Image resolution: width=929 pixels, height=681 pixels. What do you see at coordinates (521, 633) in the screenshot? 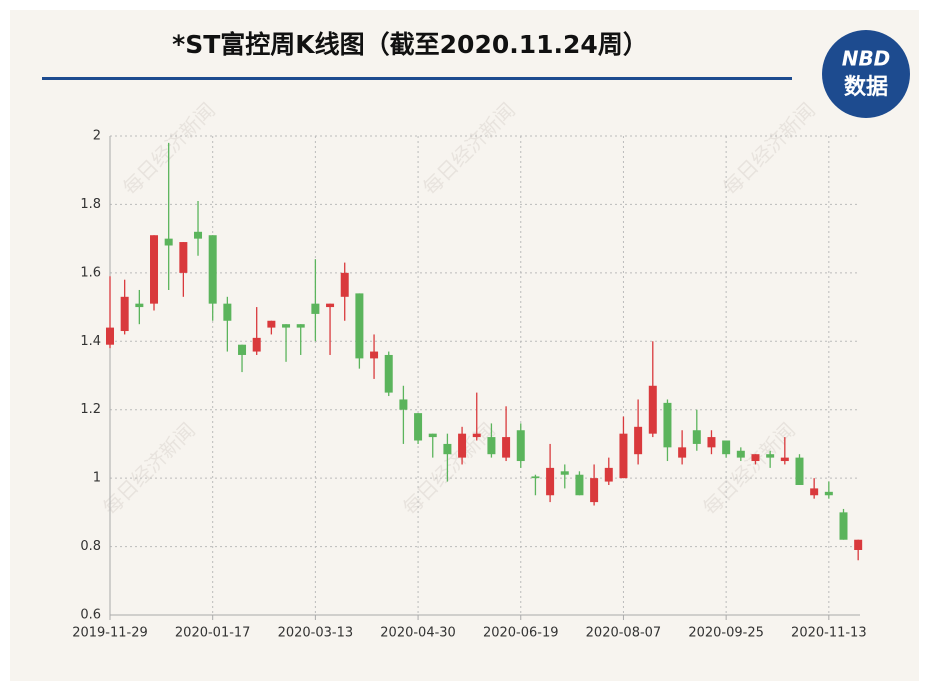
I see `x-tick-label: 2020-06-19` at bounding box center [521, 633].